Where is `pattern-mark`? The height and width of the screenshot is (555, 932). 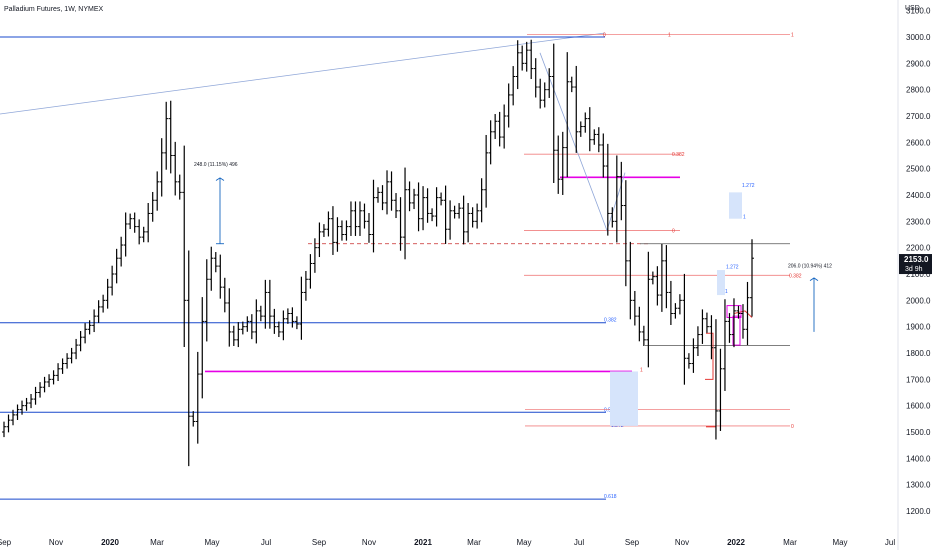
pattern-mark is located at coordinates (743, 314).